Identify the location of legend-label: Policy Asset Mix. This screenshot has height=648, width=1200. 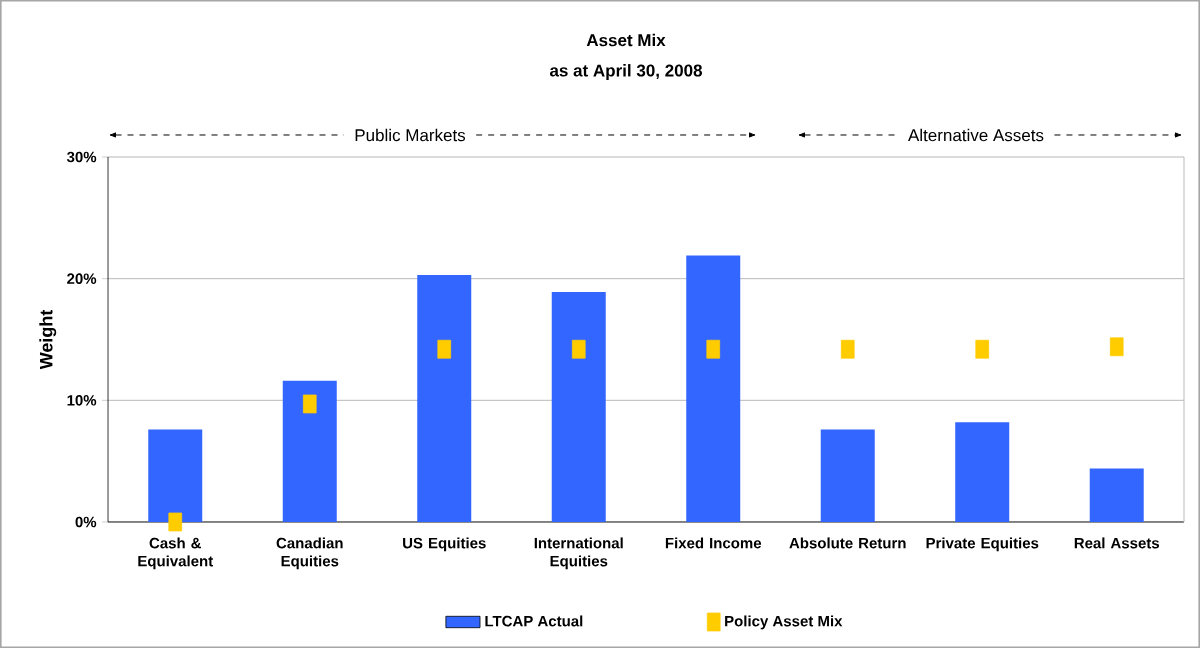
(784, 622).